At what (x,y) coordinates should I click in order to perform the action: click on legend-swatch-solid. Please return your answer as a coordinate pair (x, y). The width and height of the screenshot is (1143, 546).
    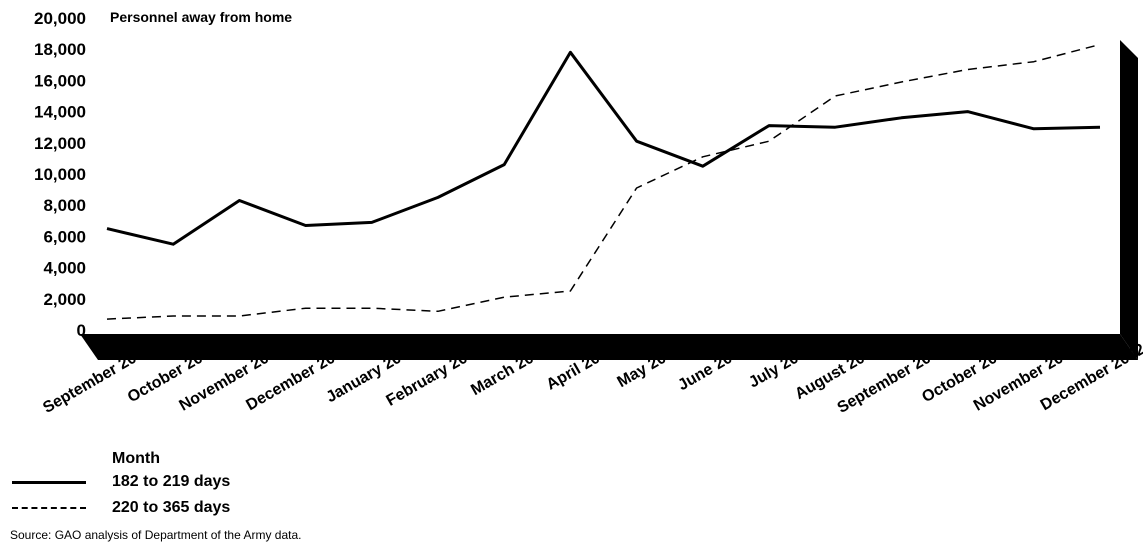
    Looking at the image, I should click on (49, 482).